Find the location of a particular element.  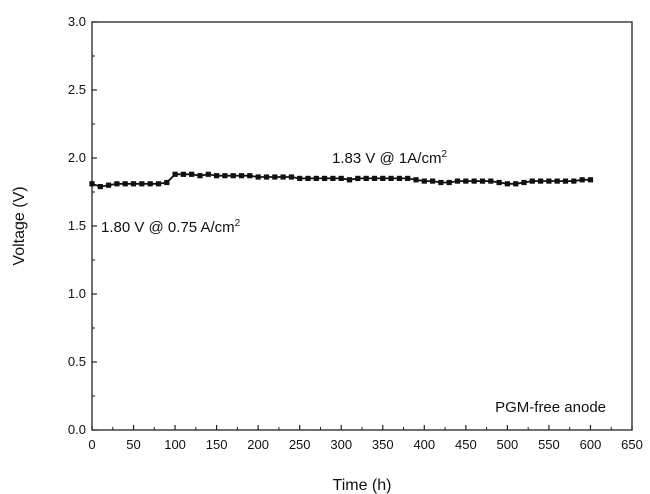

x-tick-label: 400 is located at coordinates (424, 444).